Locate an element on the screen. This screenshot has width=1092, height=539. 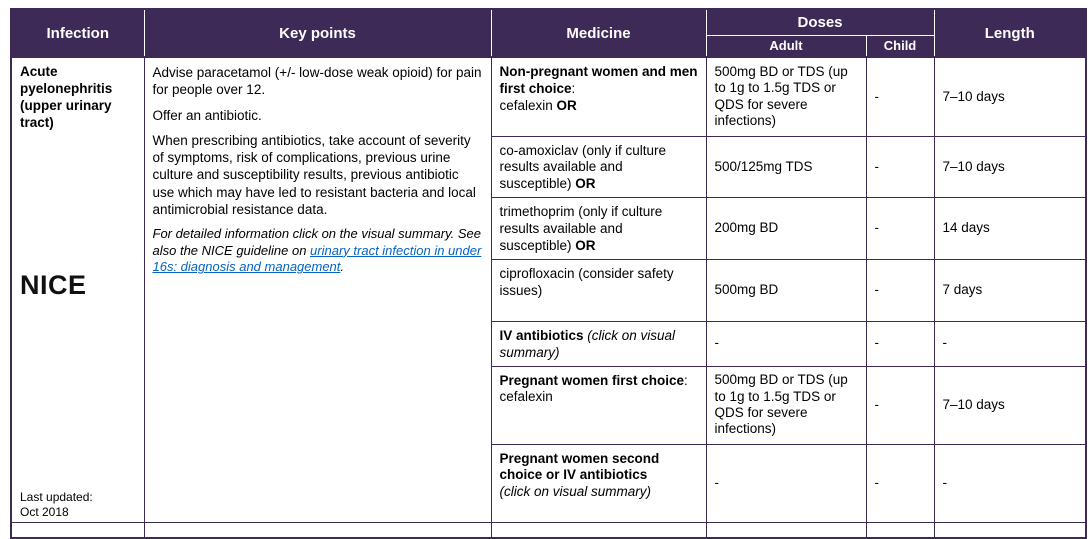
medicine-cell: Pregnant women first choice: cefalexin is located at coordinates (598, 405).